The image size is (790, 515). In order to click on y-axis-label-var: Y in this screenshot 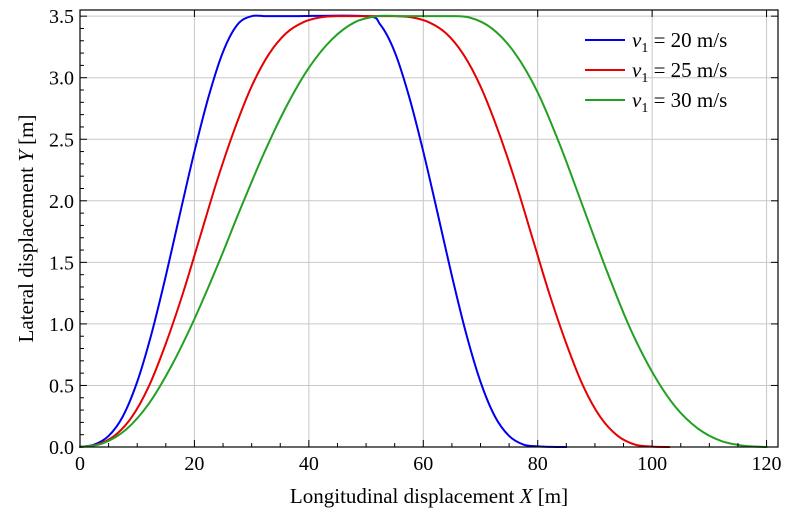, I will do `click(26, 155)`.